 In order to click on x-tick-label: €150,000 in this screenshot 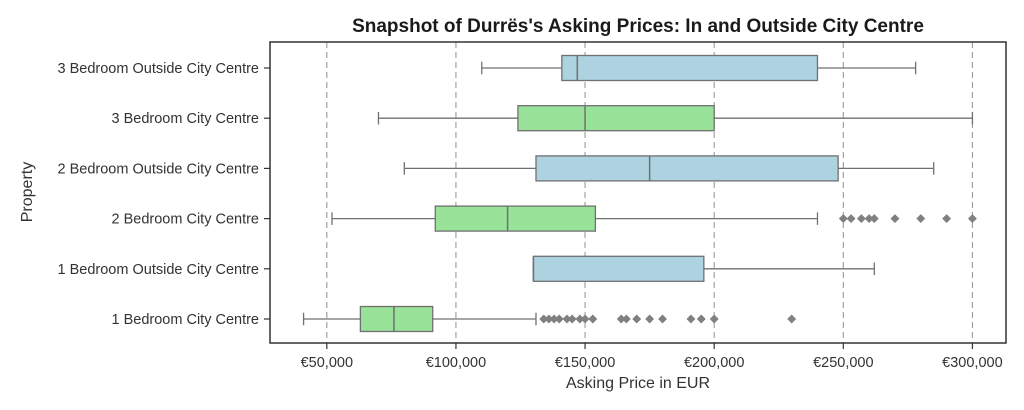, I will do `click(585, 363)`.